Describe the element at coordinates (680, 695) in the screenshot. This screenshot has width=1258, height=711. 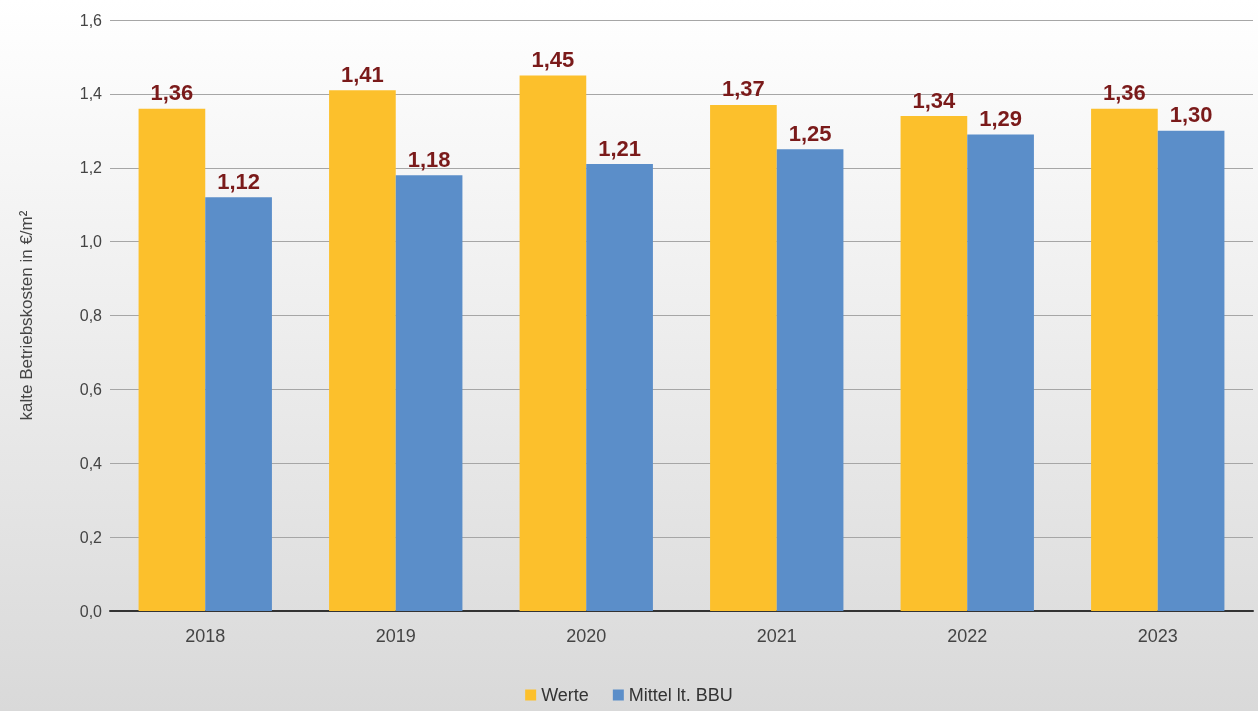
I see `legend-label: Mittel lt. BBU` at that location.